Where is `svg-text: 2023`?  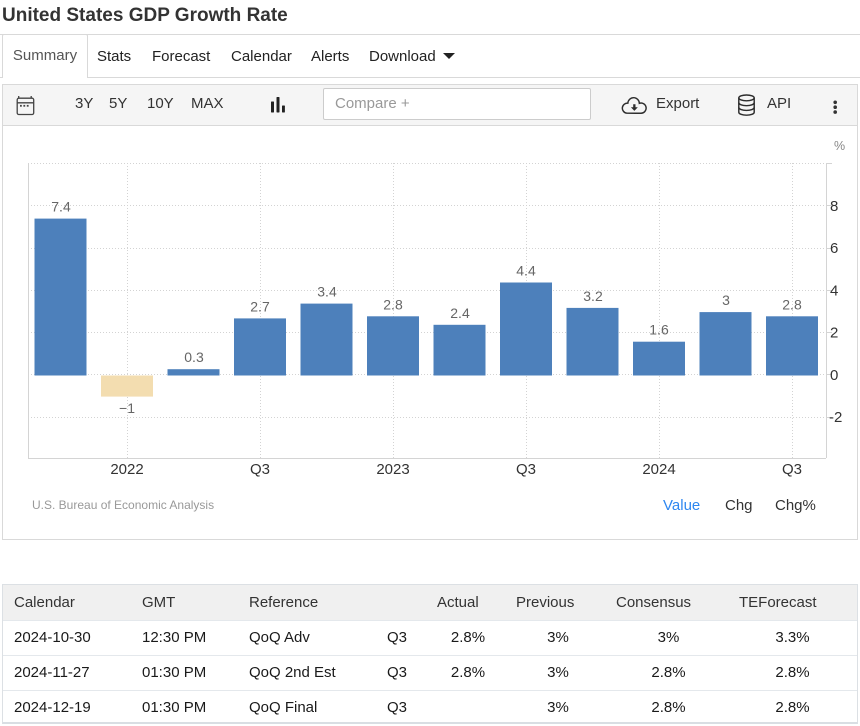
svg-text: 2023 is located at coordinates (392, 469).